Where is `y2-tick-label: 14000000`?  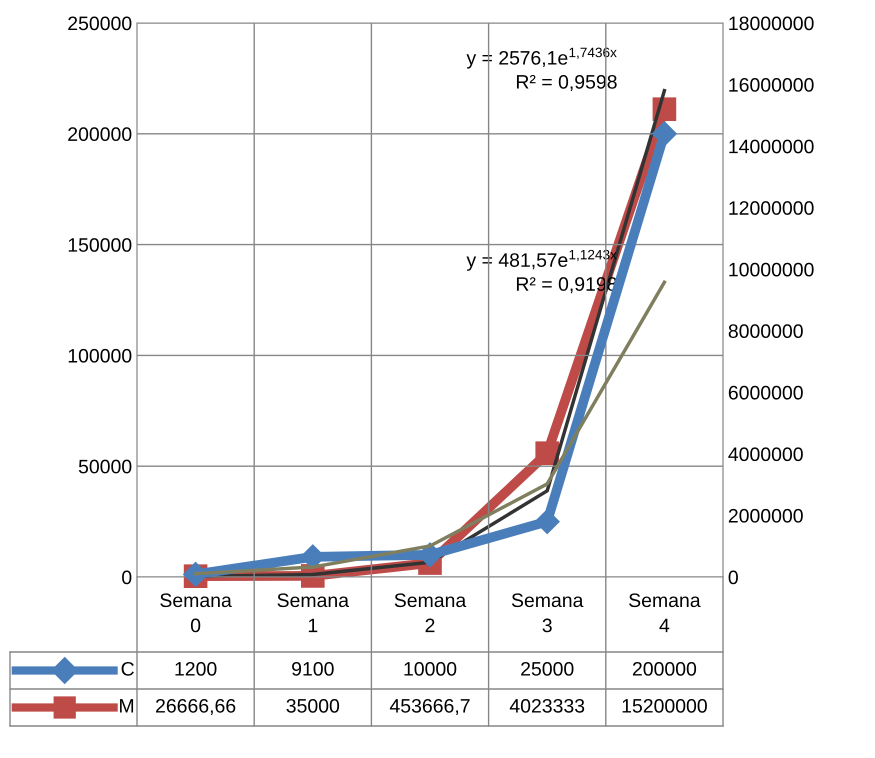
y2-tick-label: 14000000 is located at coordinates (771, 147).